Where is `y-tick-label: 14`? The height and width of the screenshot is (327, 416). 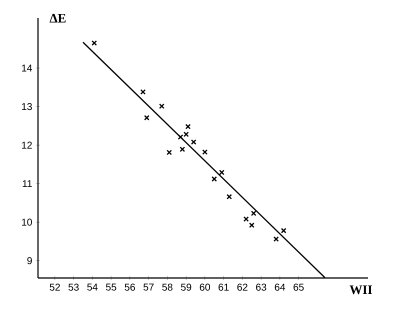 y-tick-label: 14 is located at coordinates (27, 68).